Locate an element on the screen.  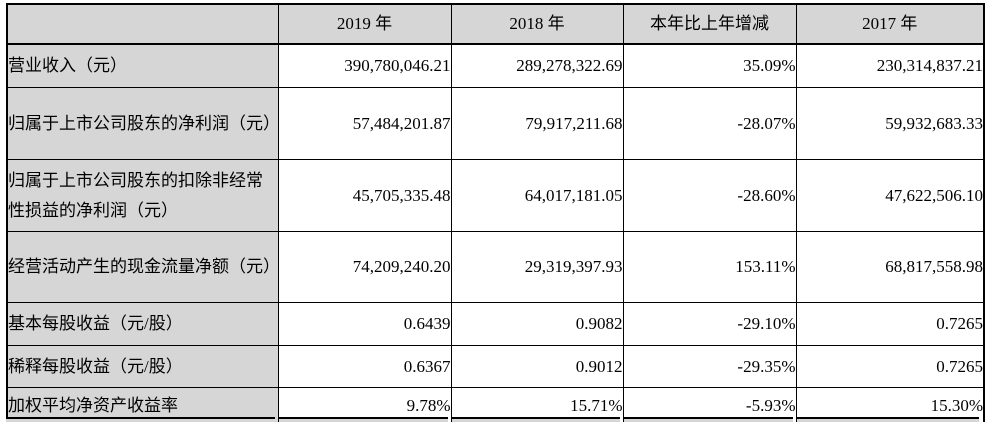
cell-2018: 29,319,397.93 is located at coordinates (537, 267).